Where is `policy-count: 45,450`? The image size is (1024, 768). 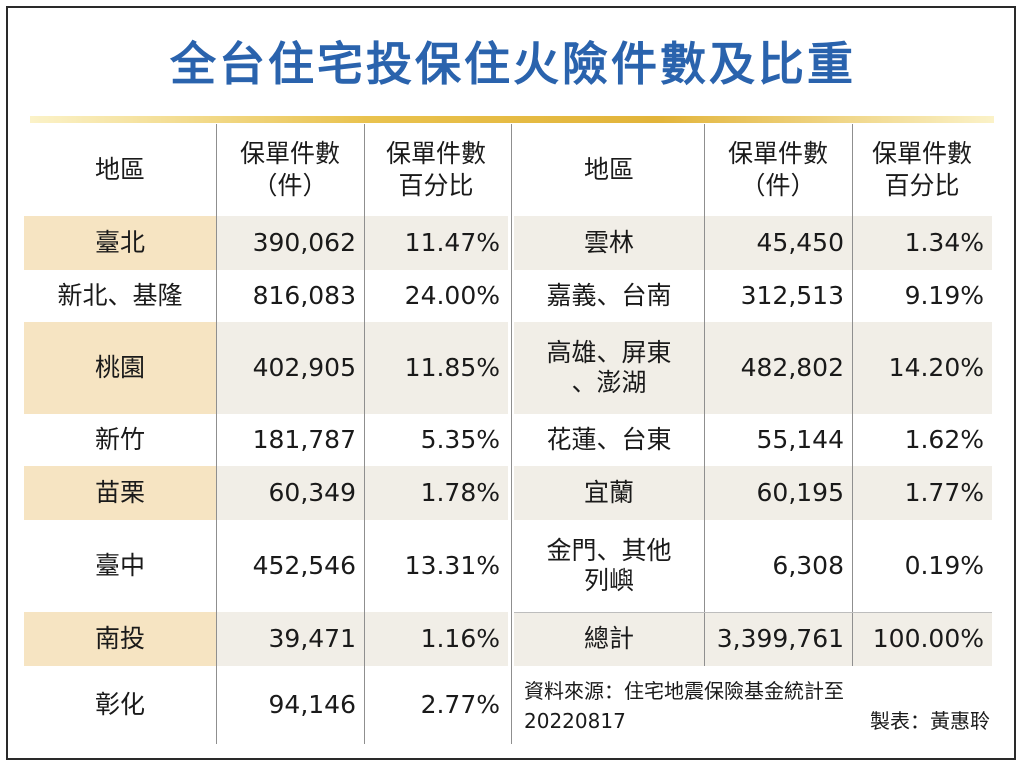
policy-count: 45,450 is located at coordinates (800, 242).